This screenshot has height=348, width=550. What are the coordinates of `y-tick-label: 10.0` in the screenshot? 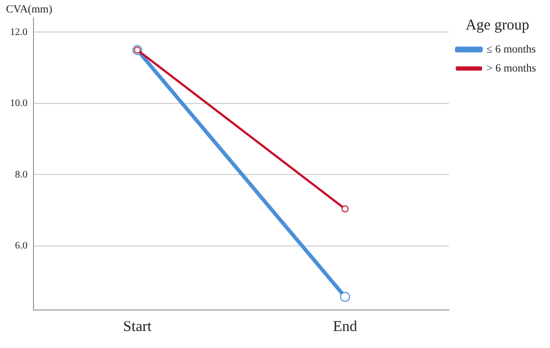 It's located at (19, 104).